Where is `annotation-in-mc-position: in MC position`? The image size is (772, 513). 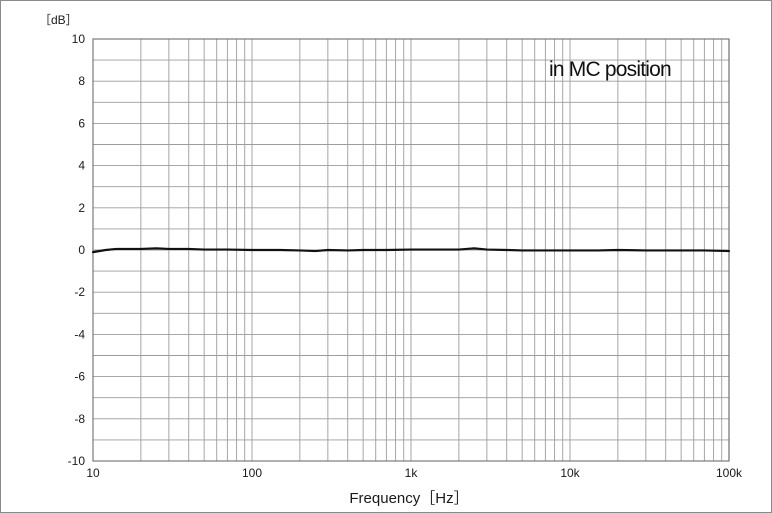
annotation-in-mc-position: in MC position is located at coordinates (610, 69).